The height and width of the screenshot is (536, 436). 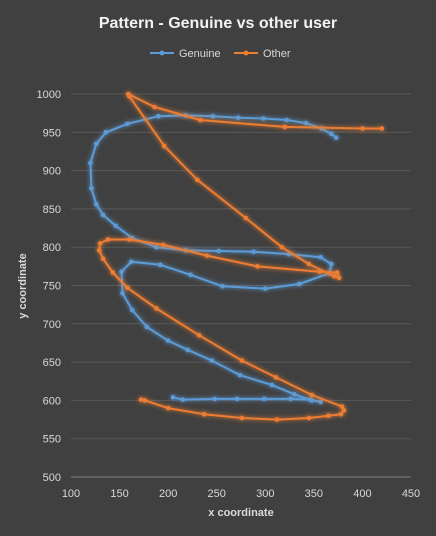 What do you see at coordinates (262, 54) in the screenshot?
I see `legend-item-other: Other` at bounding box center [262, 54].